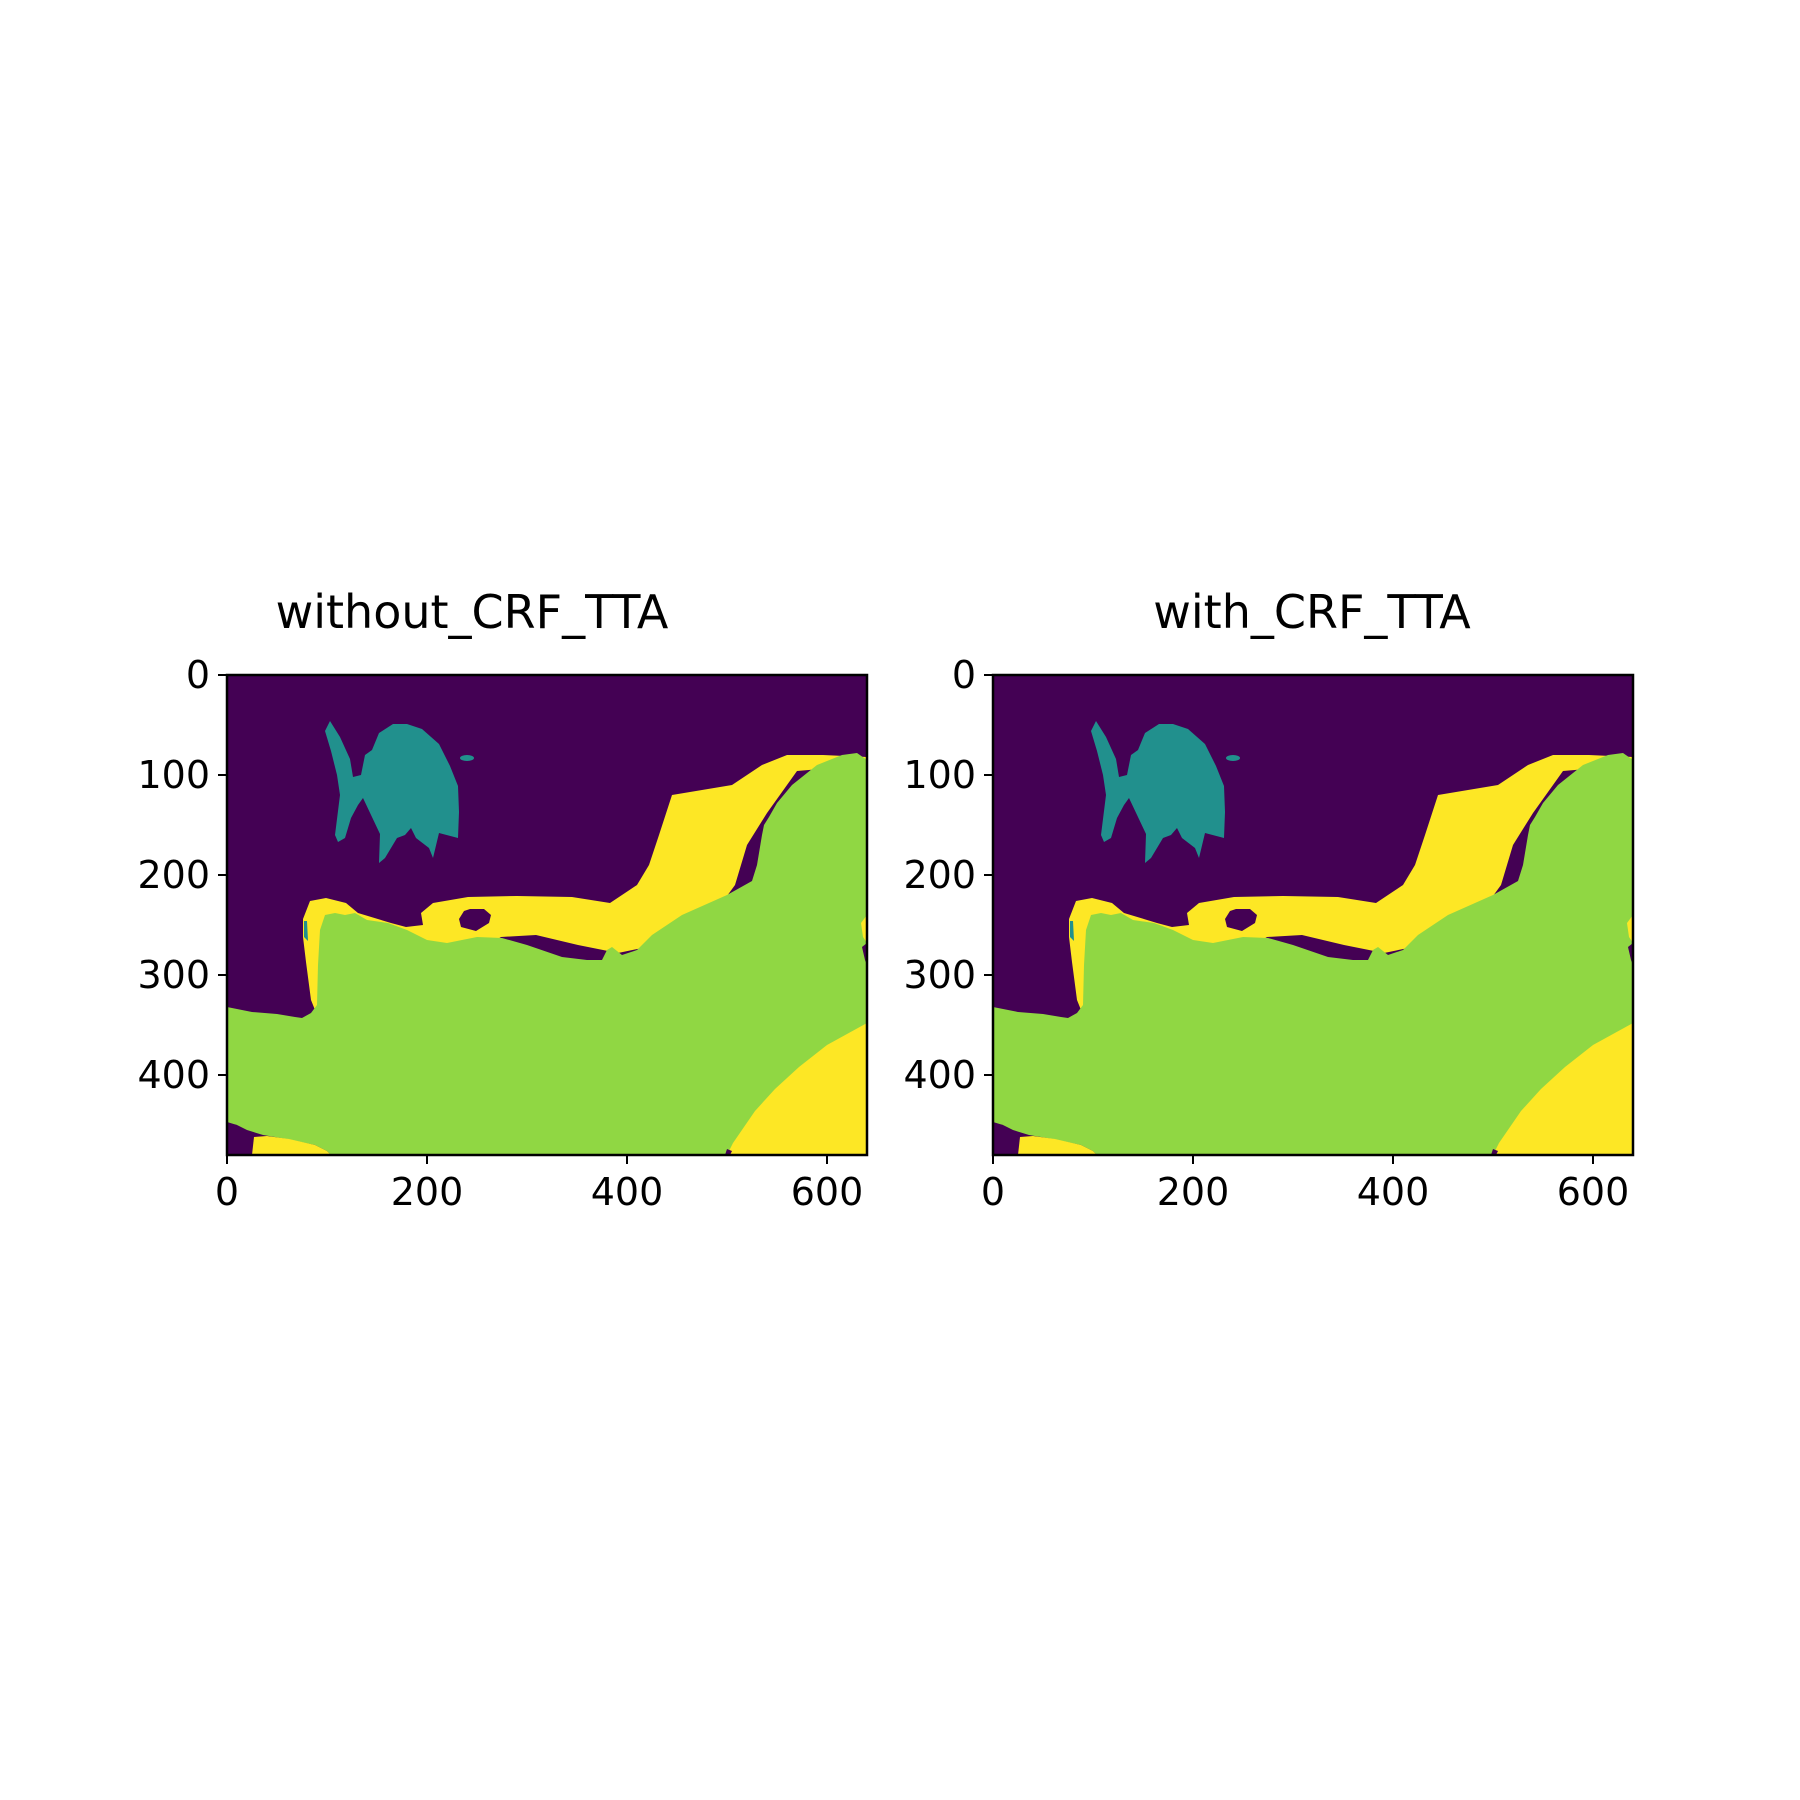 The image size is (1800, 1800). I want to click on panel-title: without_CRF_TTA, so click(472, 612).